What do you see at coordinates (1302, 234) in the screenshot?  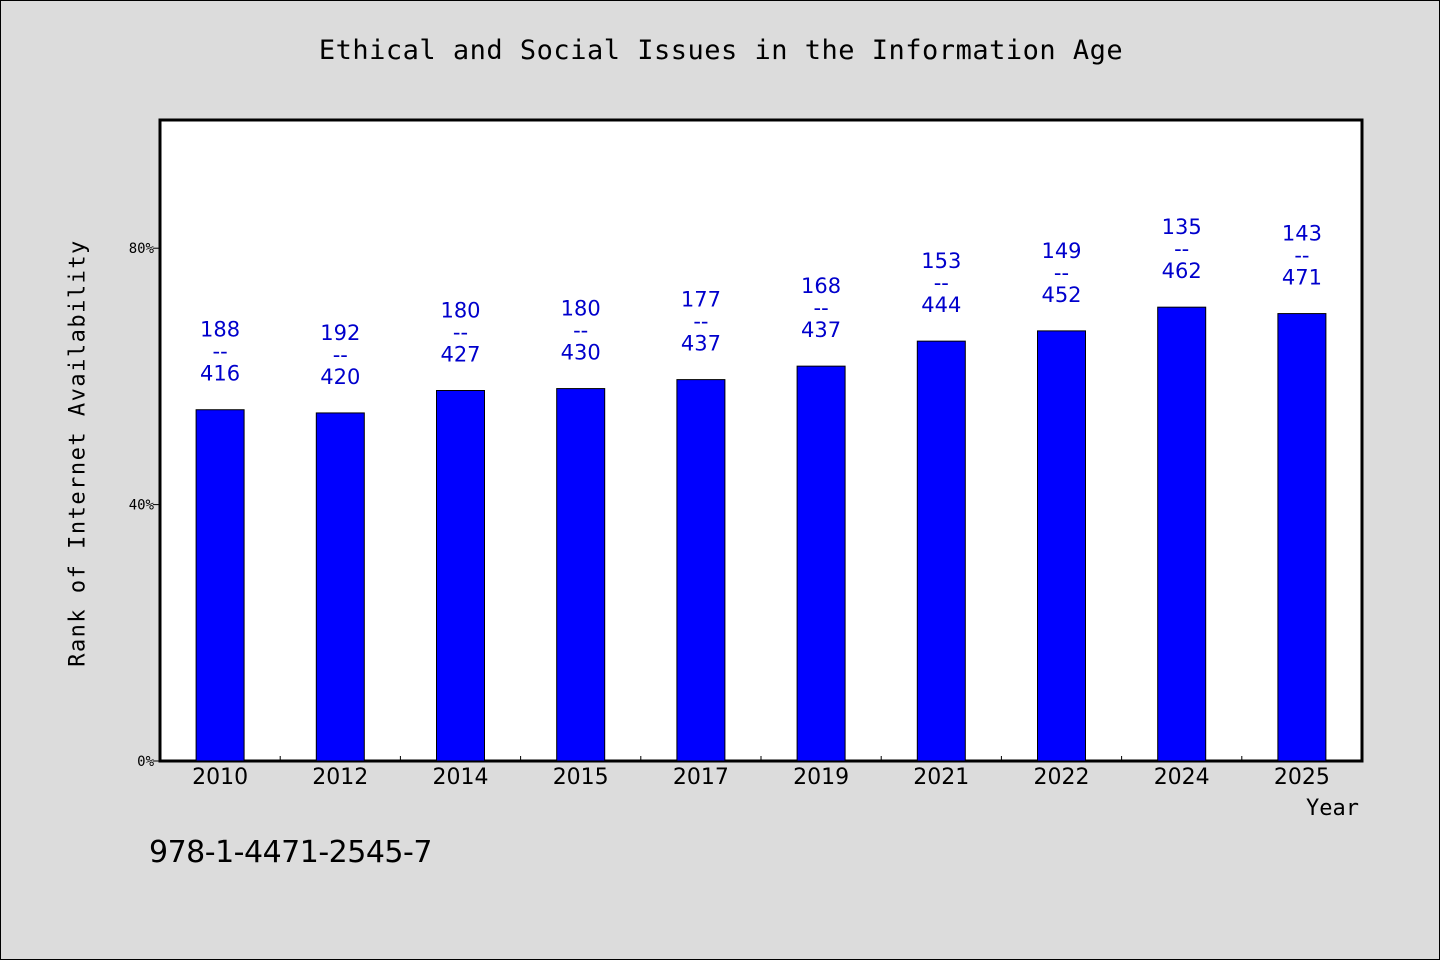 I see `data-label: 143` at bounding box center [1302, 234].